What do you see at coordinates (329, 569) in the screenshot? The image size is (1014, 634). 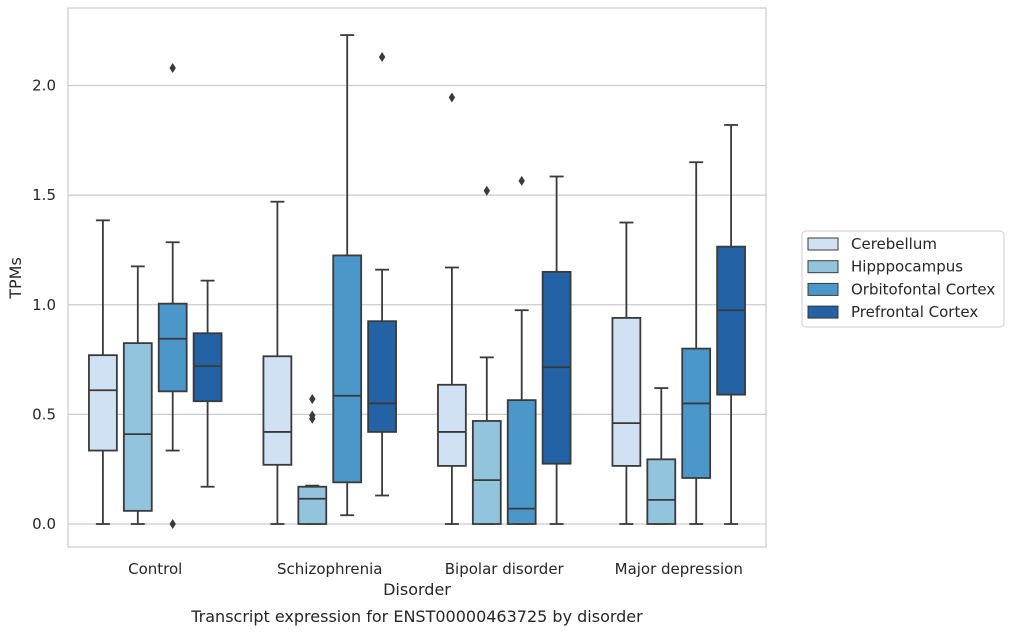 I see `x-tick-label: Schizophrenia` at bounding box center [329, 569].